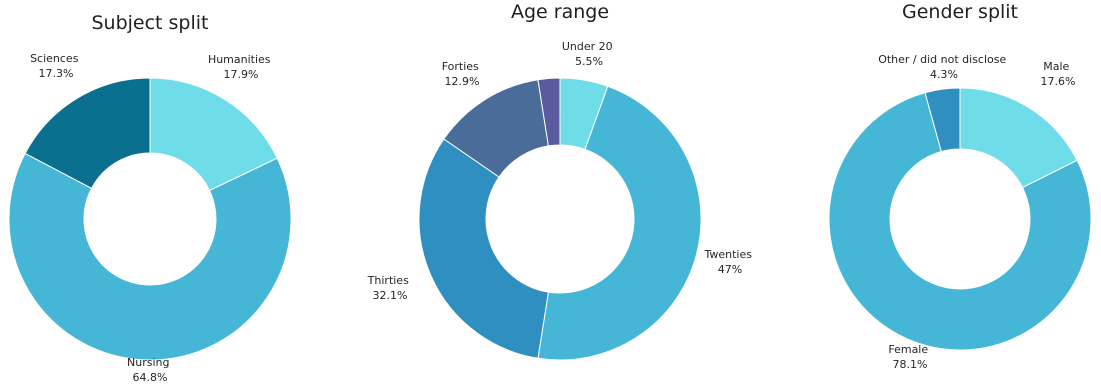 The width and height of the screenshot is (1101, 392). I want to click on slice-label-other: Other / did not disclose 4.3%, so click(944, 67).